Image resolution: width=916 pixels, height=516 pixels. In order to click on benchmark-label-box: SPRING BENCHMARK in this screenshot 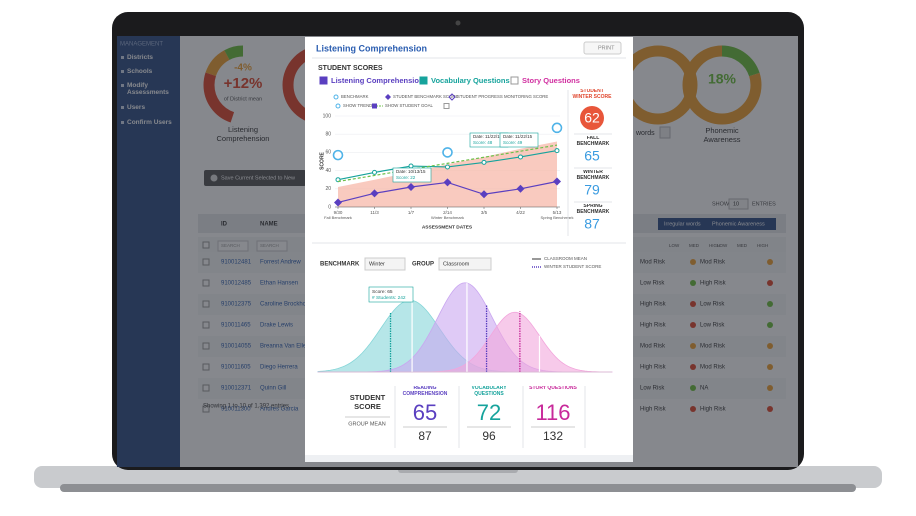, I will do `click(593, 209)`.